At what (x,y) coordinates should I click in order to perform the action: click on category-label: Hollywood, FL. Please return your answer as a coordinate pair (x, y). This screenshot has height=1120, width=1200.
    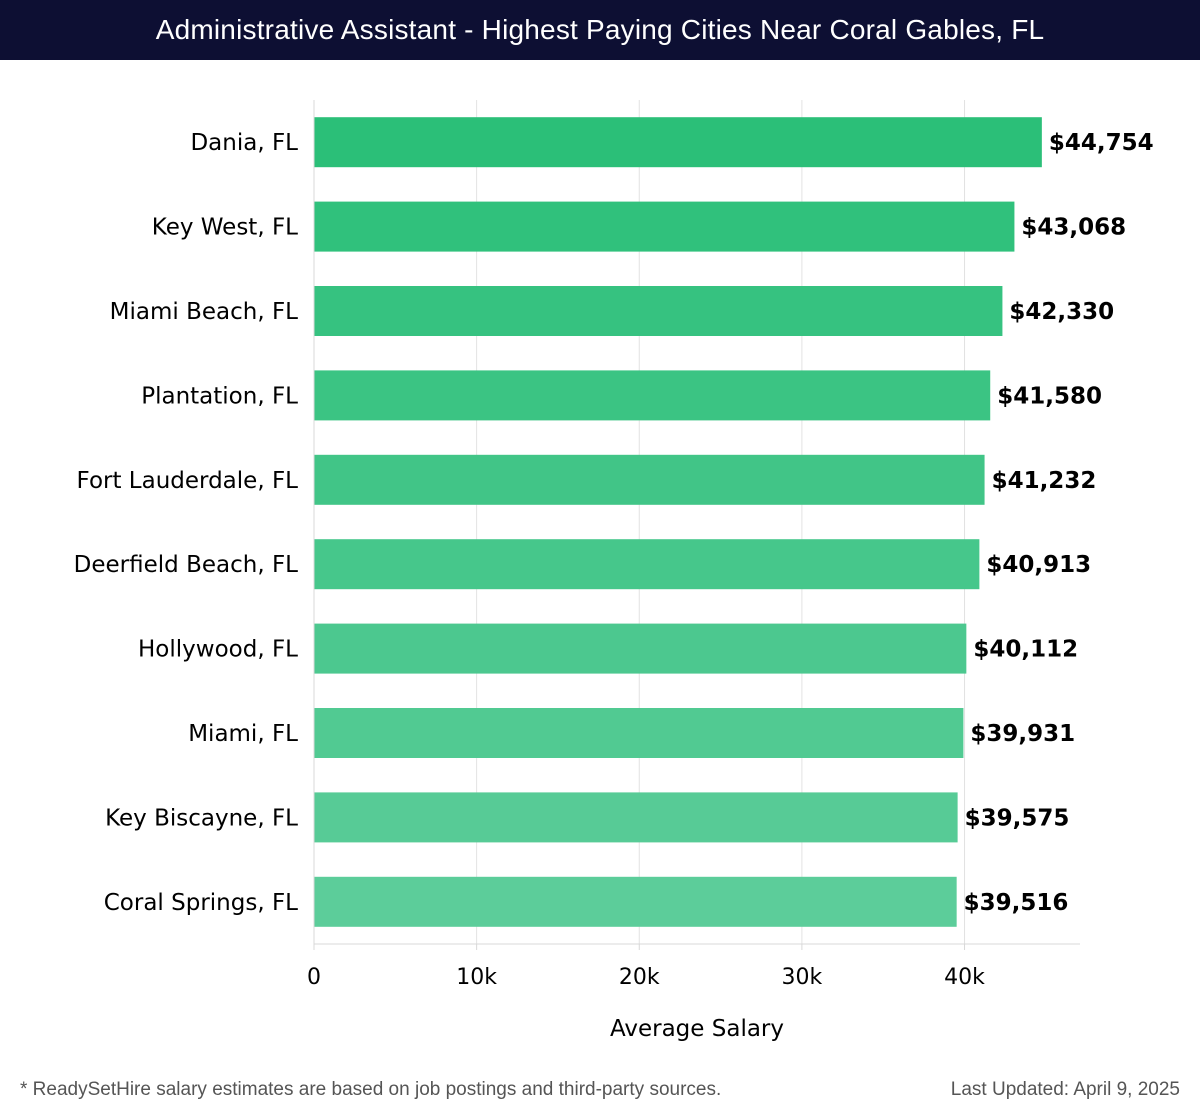
    Looking at the image, I should click on (218, 650).